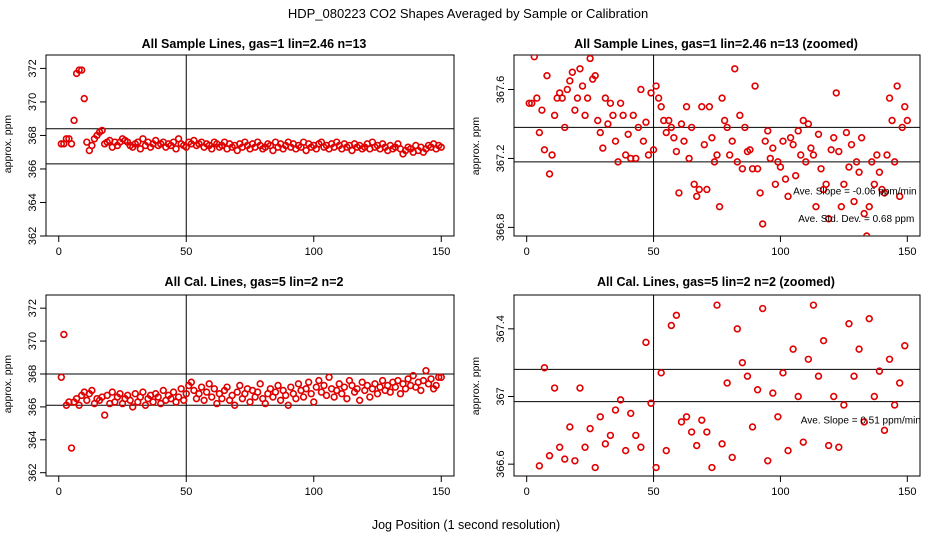  I want to click on y-tick-label: 367.4, so click(501, 329).